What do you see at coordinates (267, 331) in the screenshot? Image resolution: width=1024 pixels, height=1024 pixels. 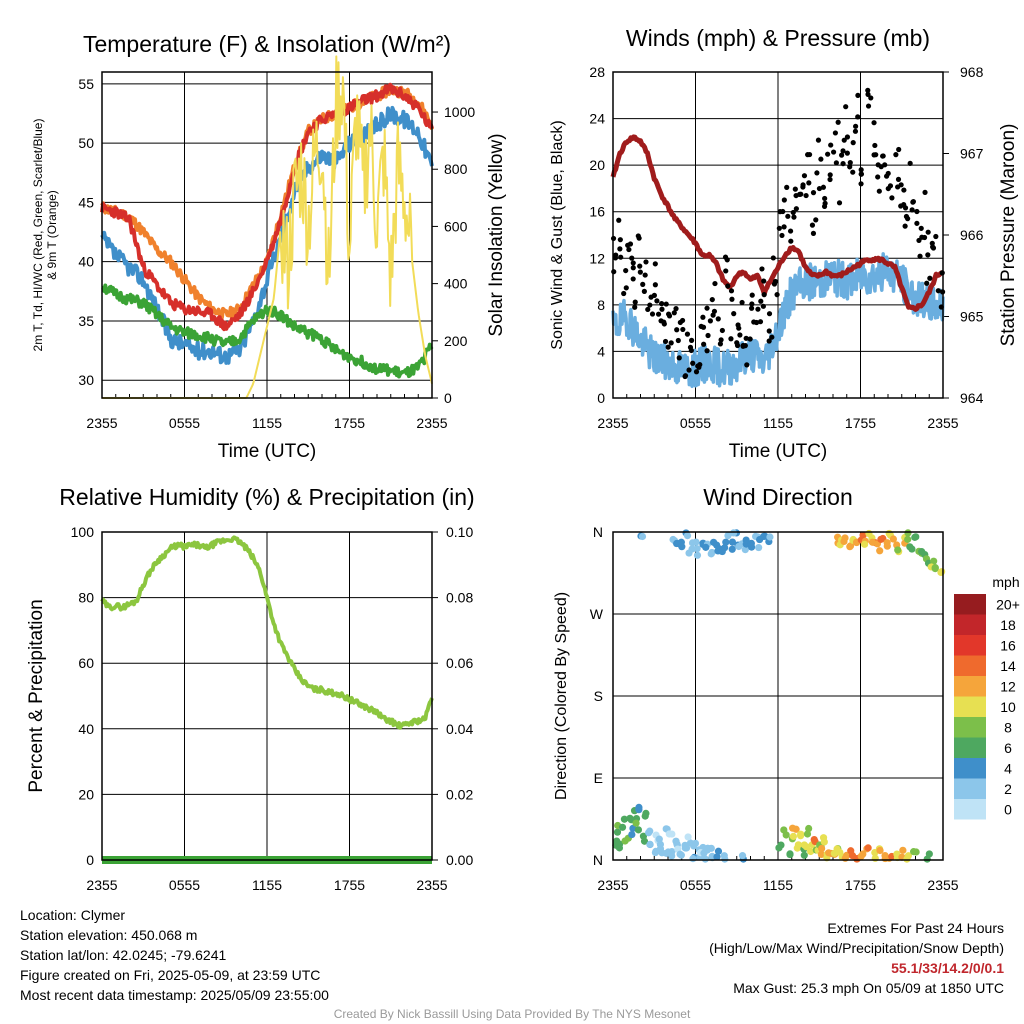 I see `series-2m-td` at bounding box center [267, 331].